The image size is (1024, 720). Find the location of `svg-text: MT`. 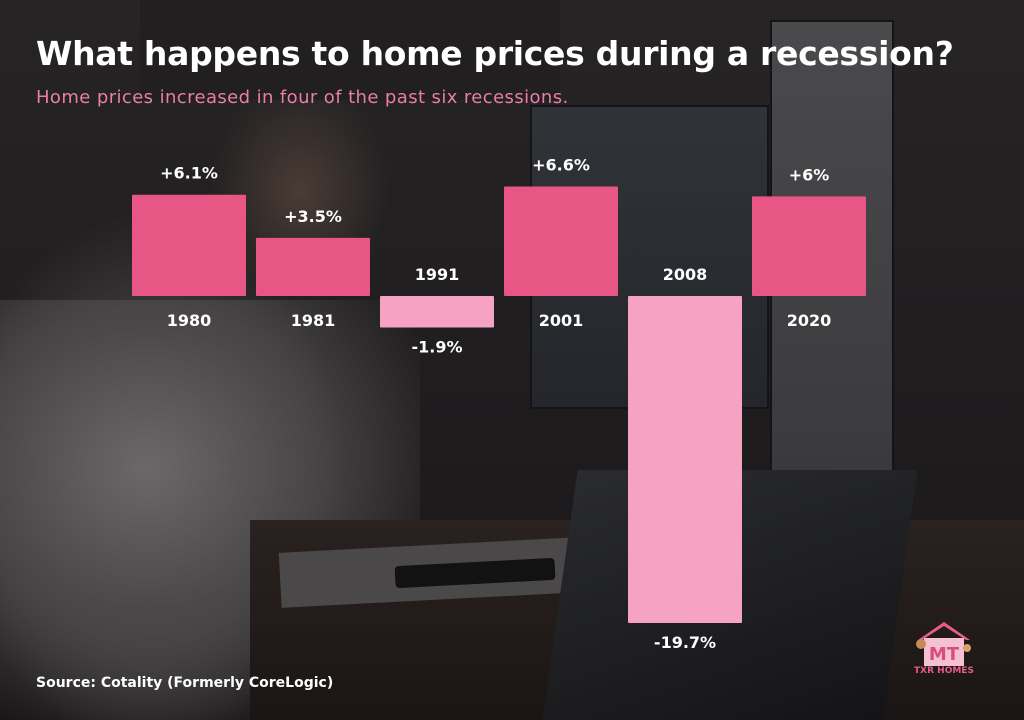

svg-text: MT is located at coordinates (944, 654).